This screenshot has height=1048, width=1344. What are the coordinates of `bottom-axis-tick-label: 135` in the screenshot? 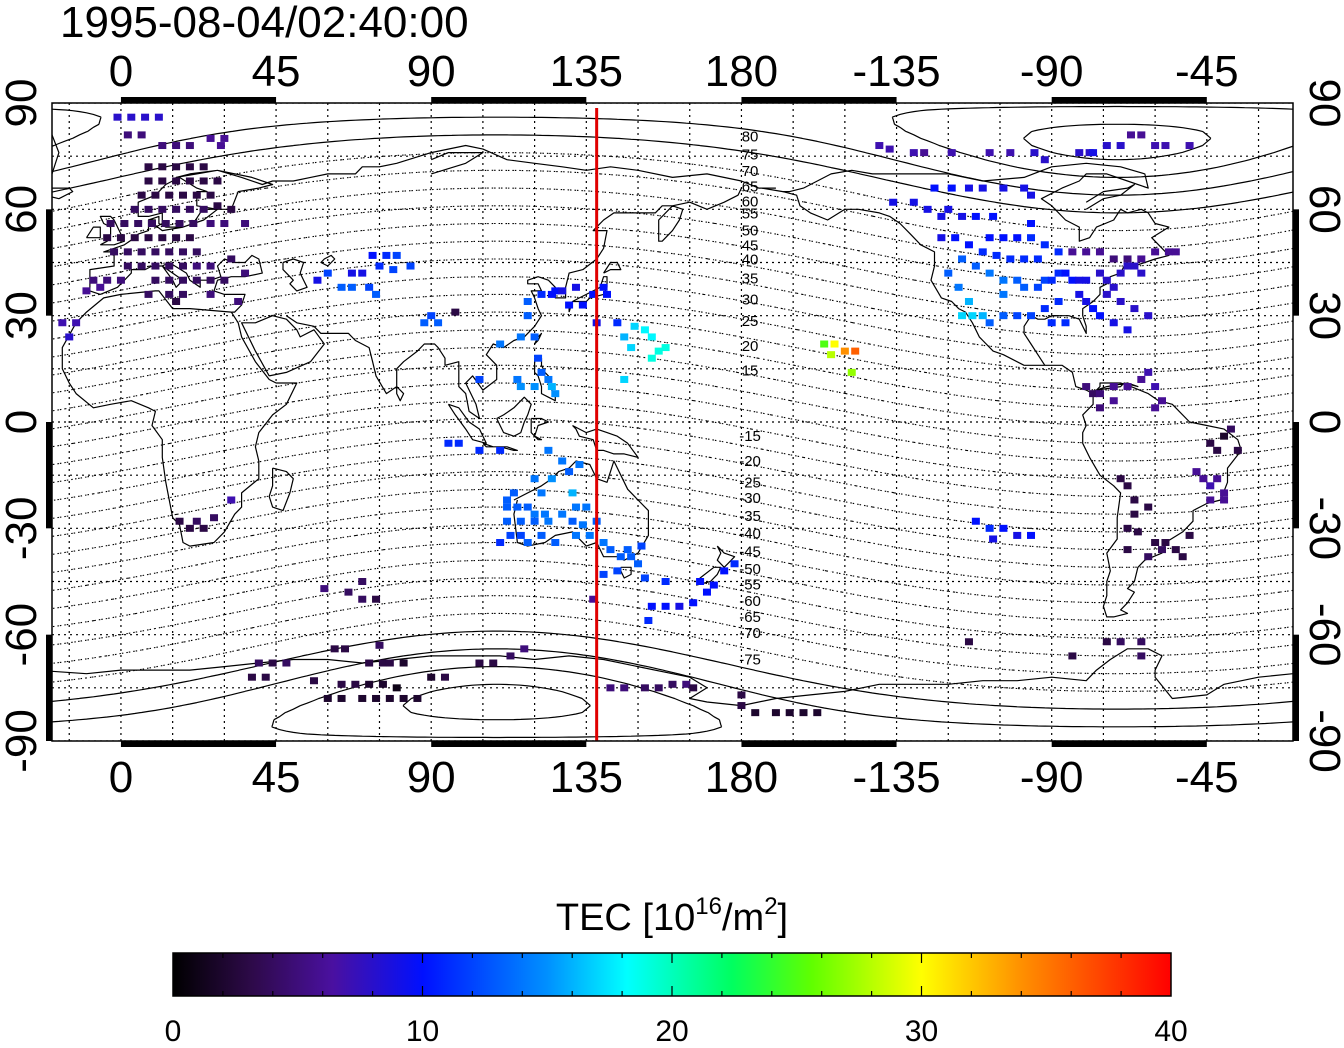 It's located at (586, 777).